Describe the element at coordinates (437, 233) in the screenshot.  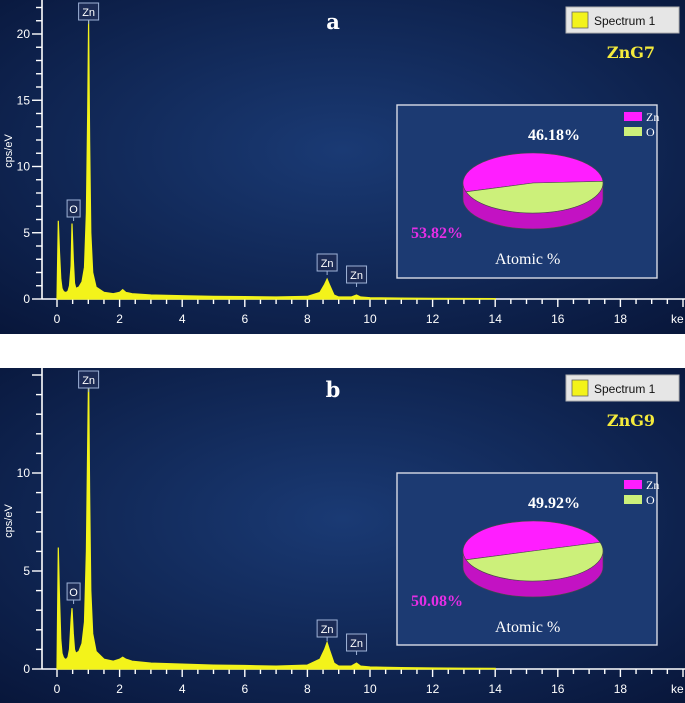
I see `pie-percent-zn: 53.82%` at that location.